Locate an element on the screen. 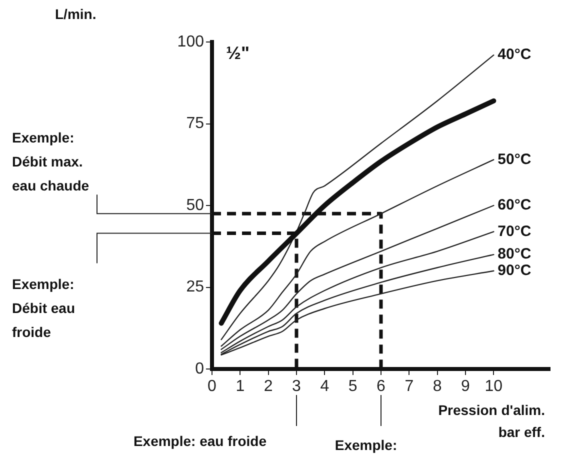  x-tick-label: 7 is located at coordinates (409, 387).